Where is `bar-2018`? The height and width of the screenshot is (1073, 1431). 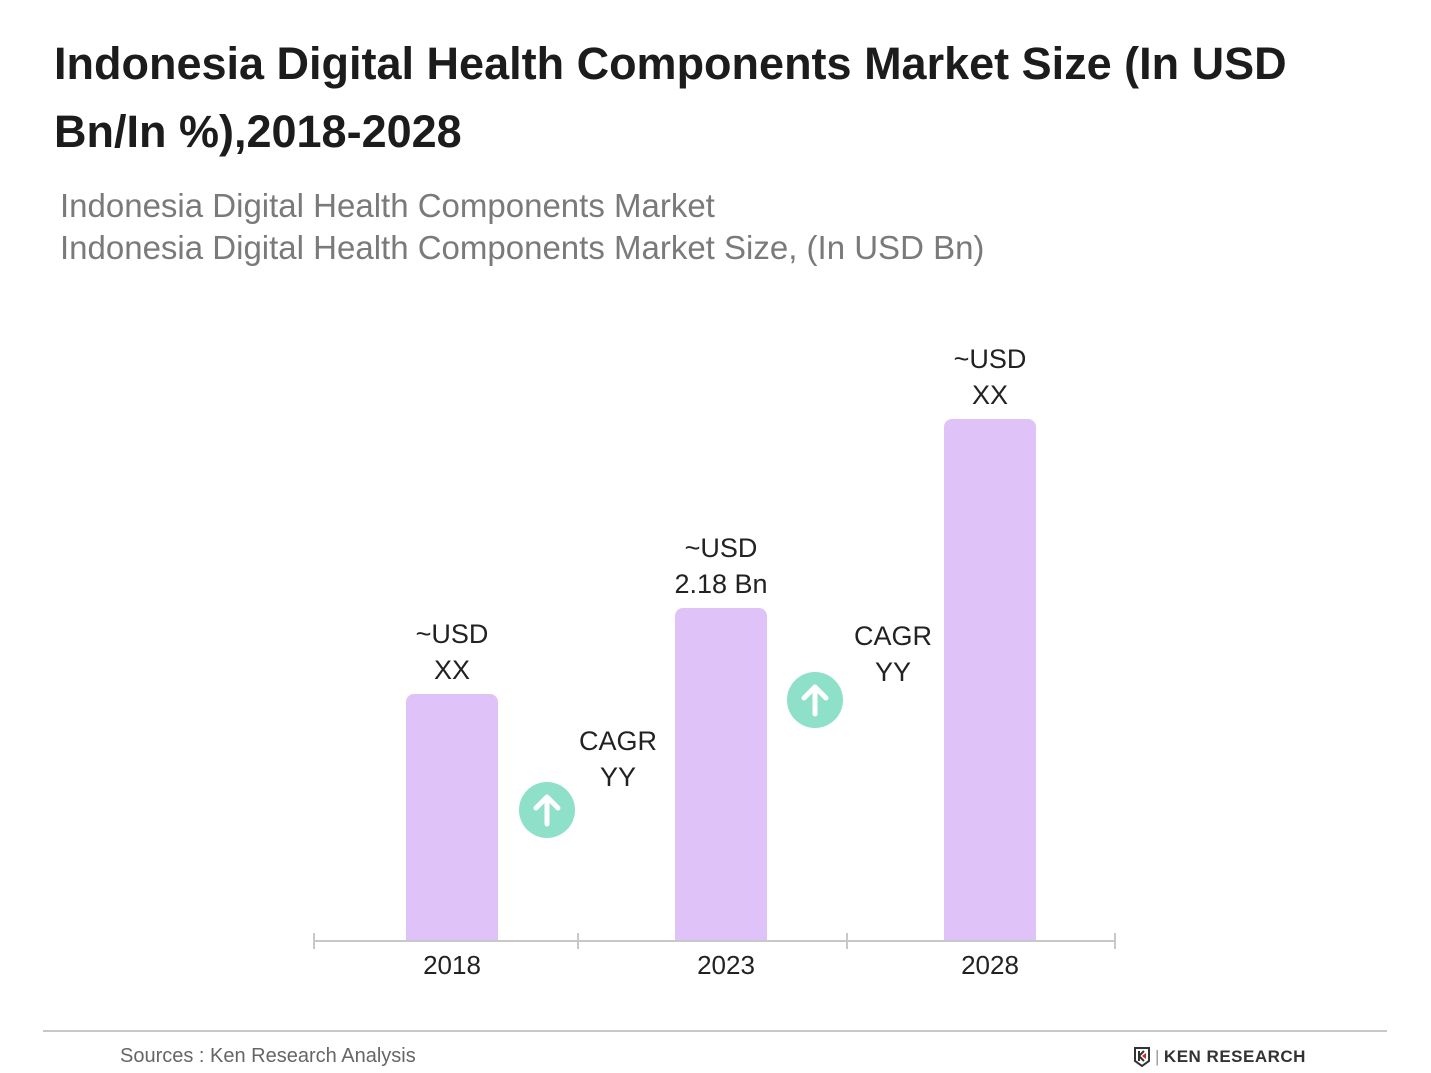 bar-2018 is located at coordinates (452, 817).